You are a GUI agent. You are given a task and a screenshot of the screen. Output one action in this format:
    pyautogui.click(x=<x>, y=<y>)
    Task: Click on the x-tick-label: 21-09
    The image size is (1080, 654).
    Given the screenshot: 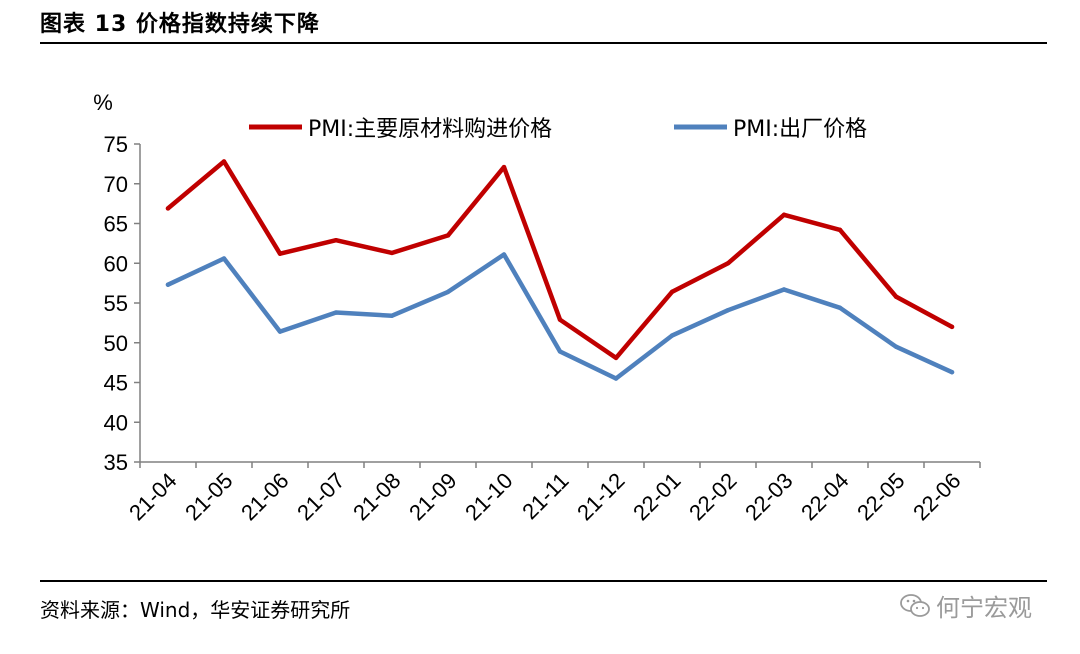 What is the action you would take?
    pyautogui.click(x=432, y=496)
    